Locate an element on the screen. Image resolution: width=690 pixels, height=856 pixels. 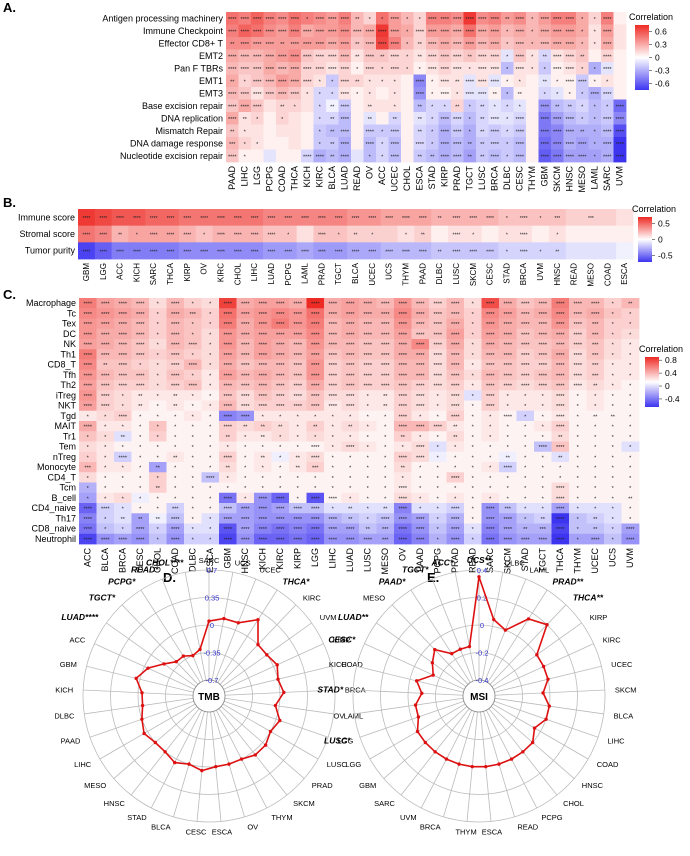
column-label: TGCT is located at coordinates (338, 274).